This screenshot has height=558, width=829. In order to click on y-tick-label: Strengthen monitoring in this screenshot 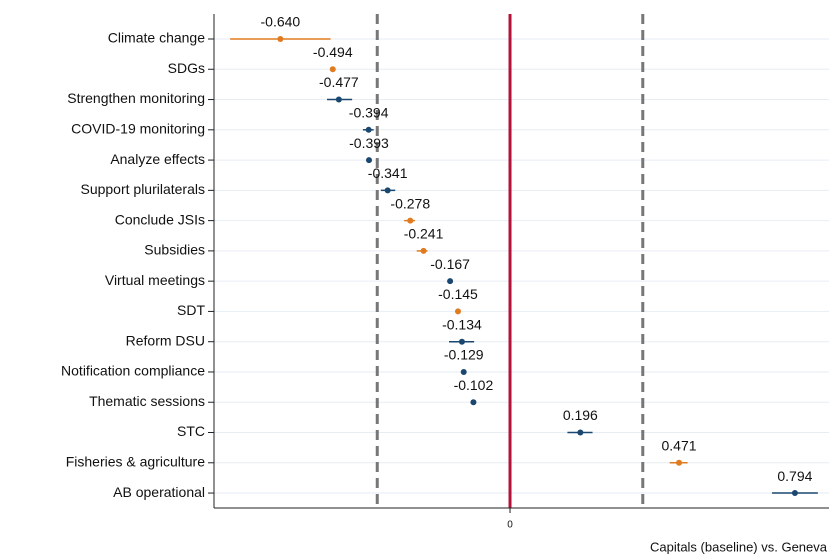, I will do `click(136, 98)`.